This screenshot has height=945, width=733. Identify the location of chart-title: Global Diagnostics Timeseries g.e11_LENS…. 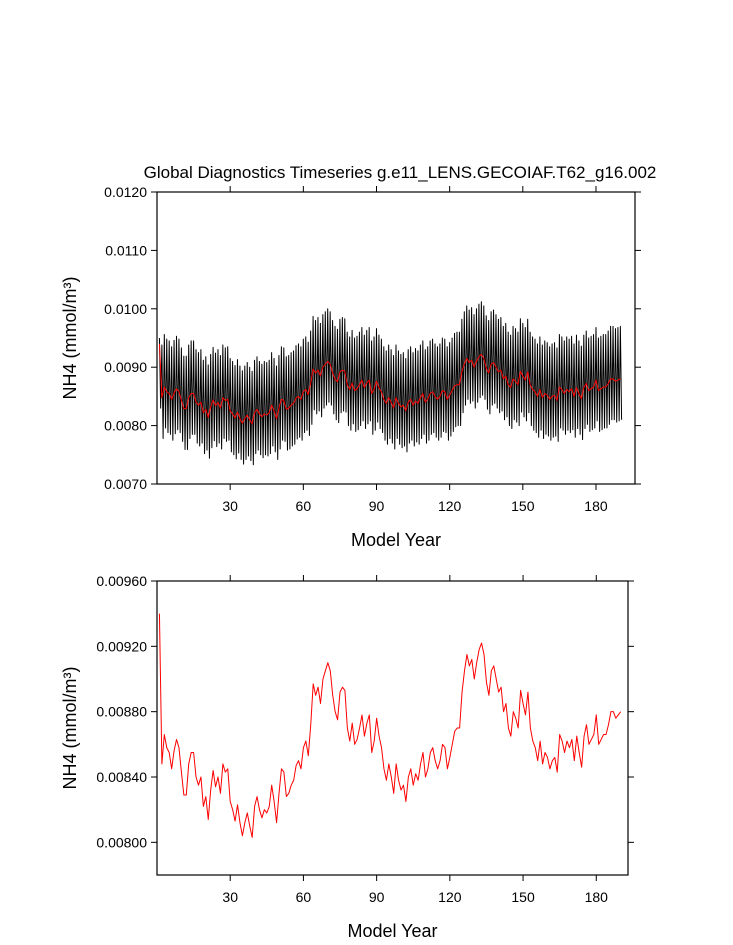
(400, 172).